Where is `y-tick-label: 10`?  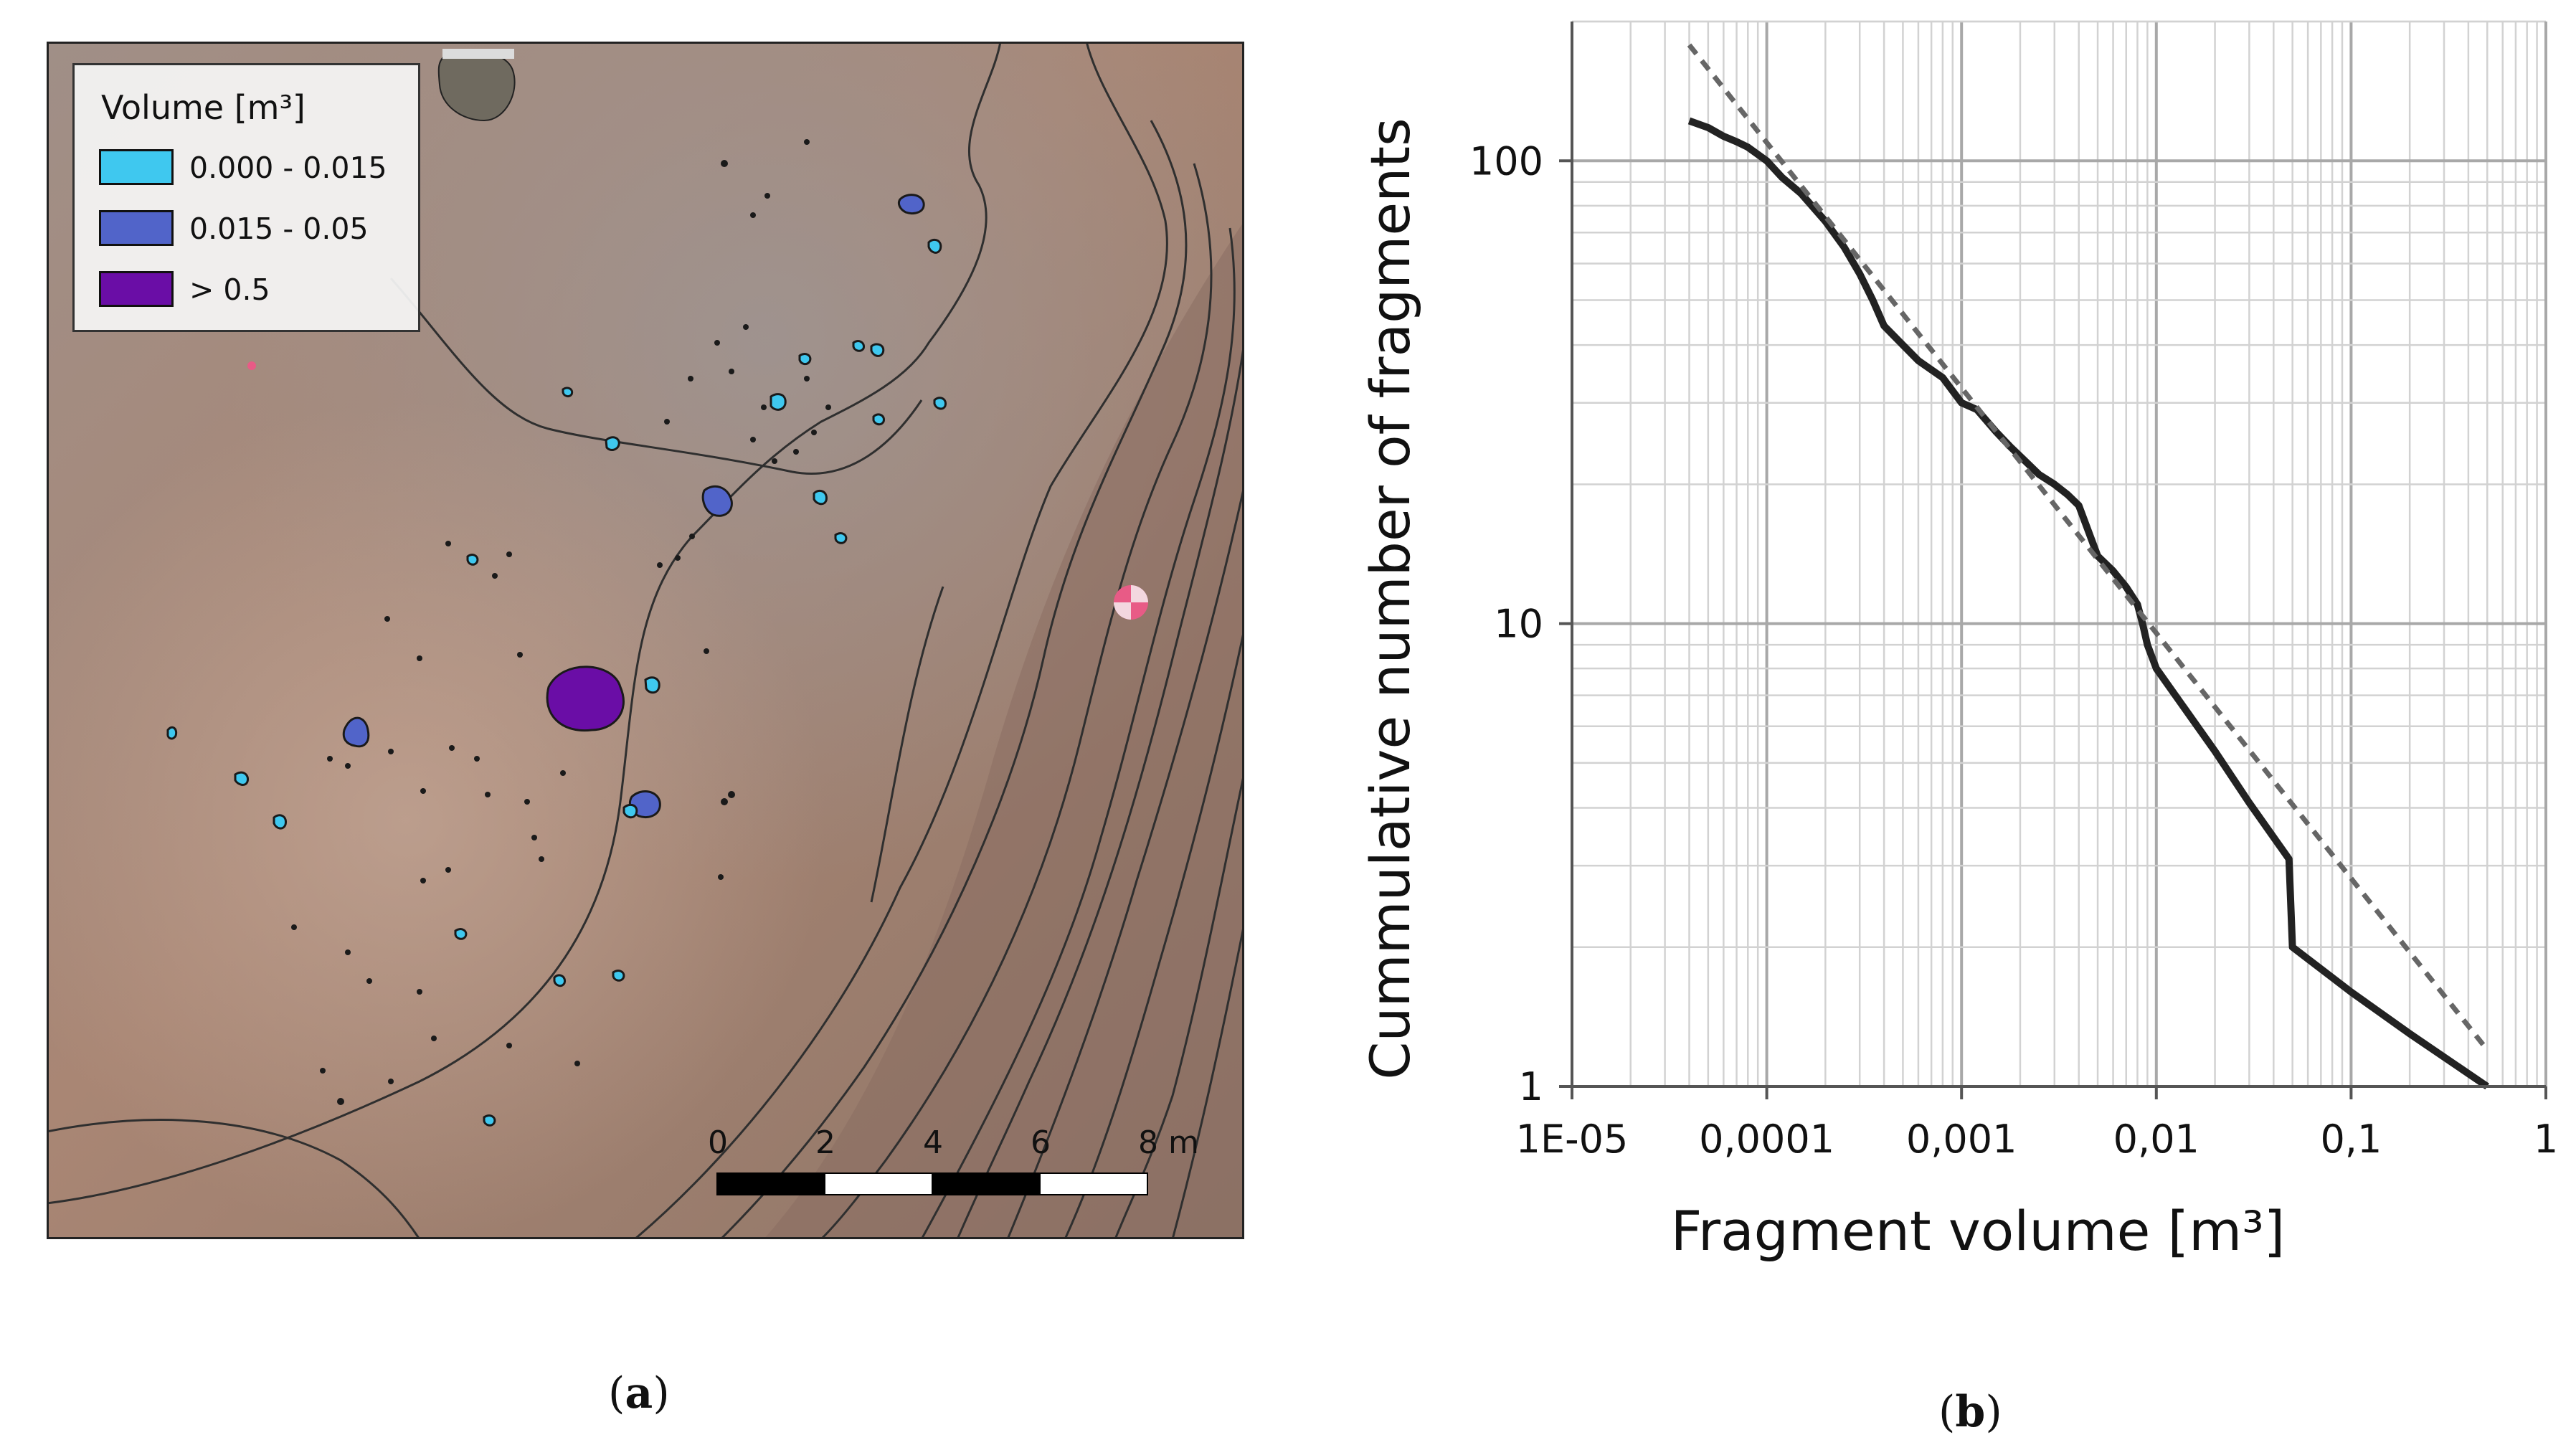
y-tick-label: 10 is located at coordinates (1518, 624).